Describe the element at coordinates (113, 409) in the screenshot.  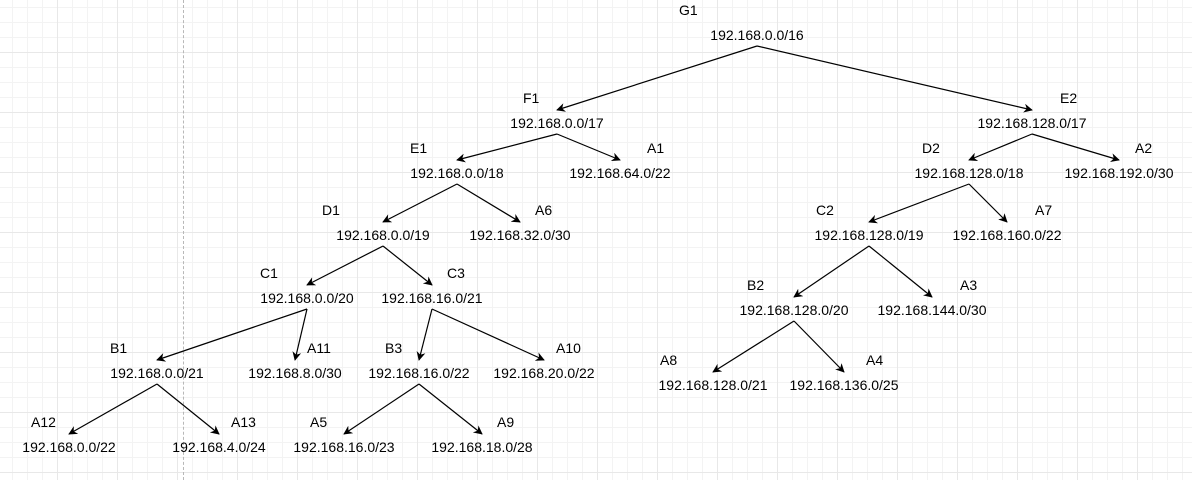
I see `edge-b1-a12` at that location.